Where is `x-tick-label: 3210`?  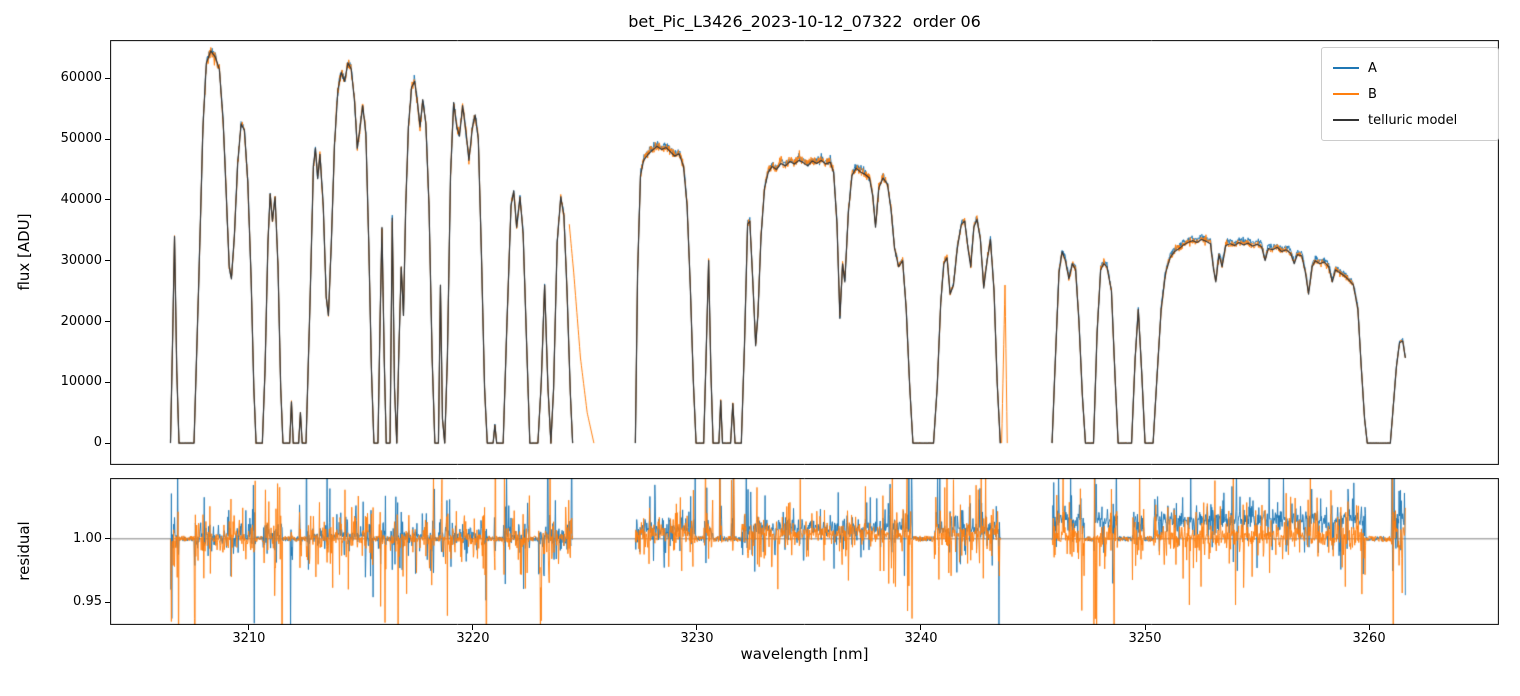 x-tick-label: 3210 is located at coordinates (249, 638).